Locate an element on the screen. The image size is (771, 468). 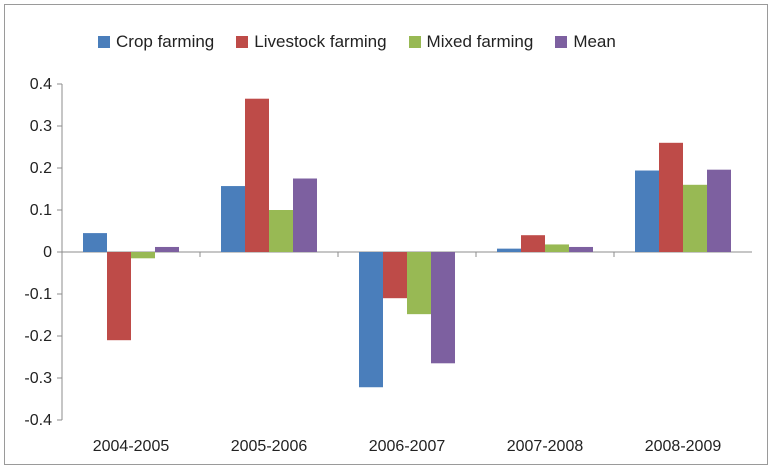
legend-item: Mixed farming is located at coordinates (471, 42).